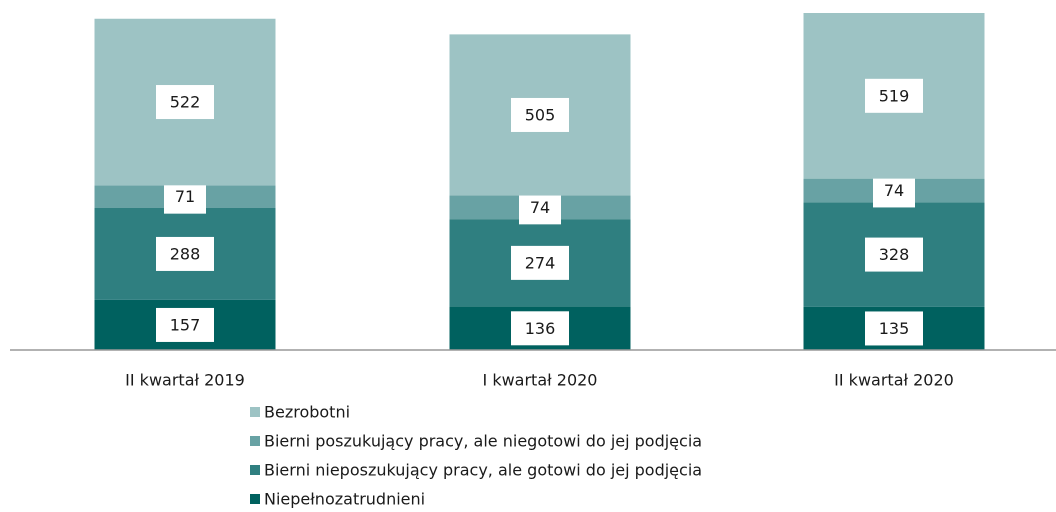 This screenshot has width=1056, height=512. I want to click on data-label: 288, so click(185, 253).